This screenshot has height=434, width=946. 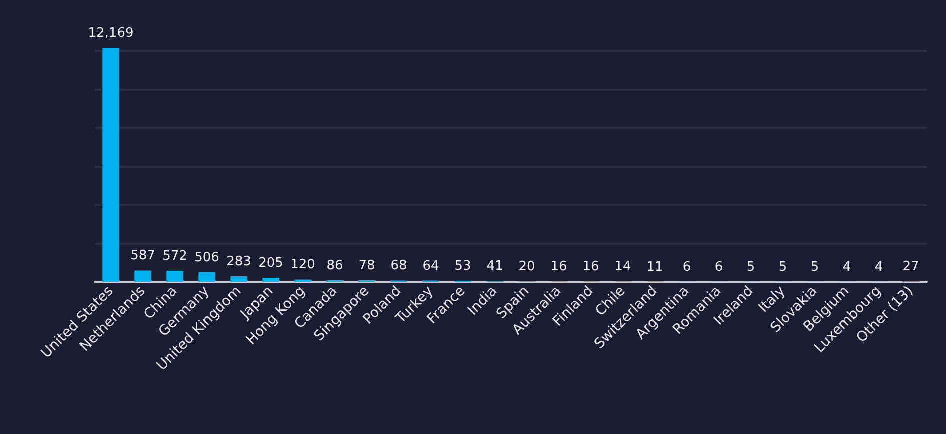 What do you see at coordinates (143, 256) in the screenshot?
I see `data-label: 587` at bounding box center [143, 256].